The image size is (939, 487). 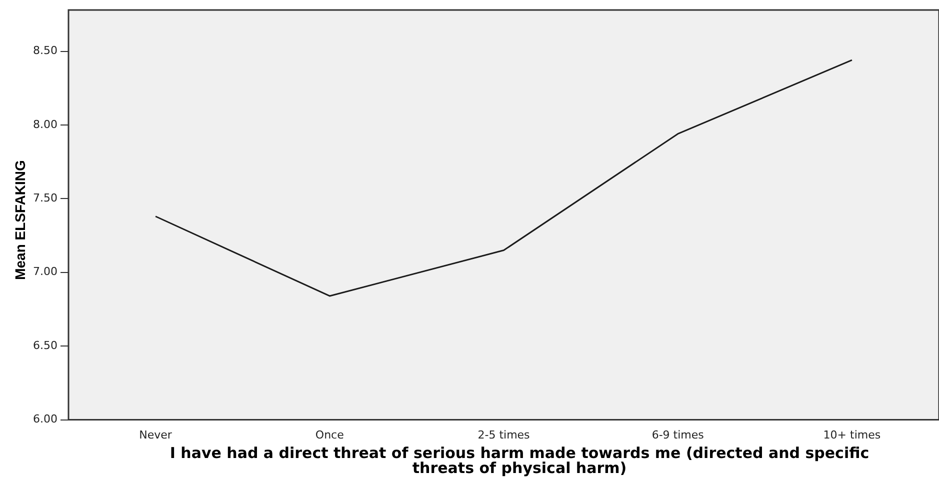 What do you see at coordinates (45, 345) in the screenshot?
I see `y-tick-label: 6.50` at bounding box center [45, 345].